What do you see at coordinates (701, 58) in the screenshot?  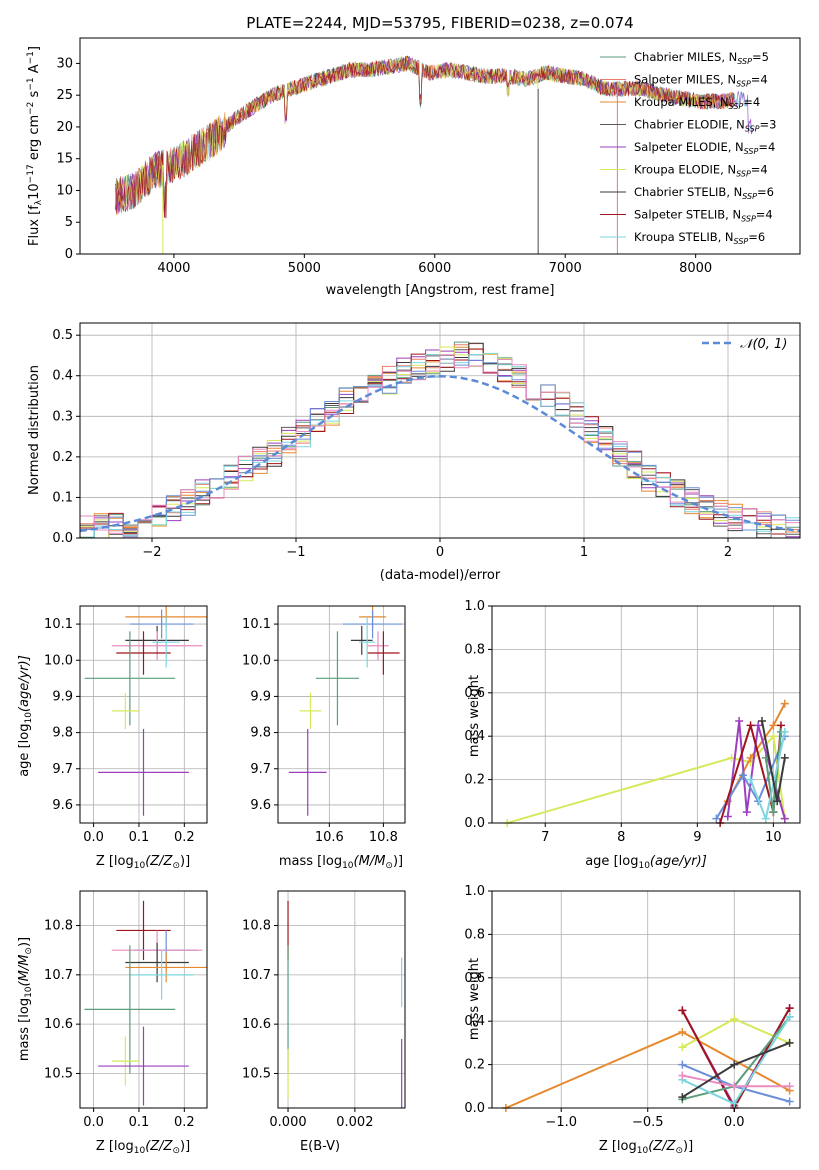 I see `legend-label: Chabrier MILES, NSSP=5` at bounding box center [701, 58].